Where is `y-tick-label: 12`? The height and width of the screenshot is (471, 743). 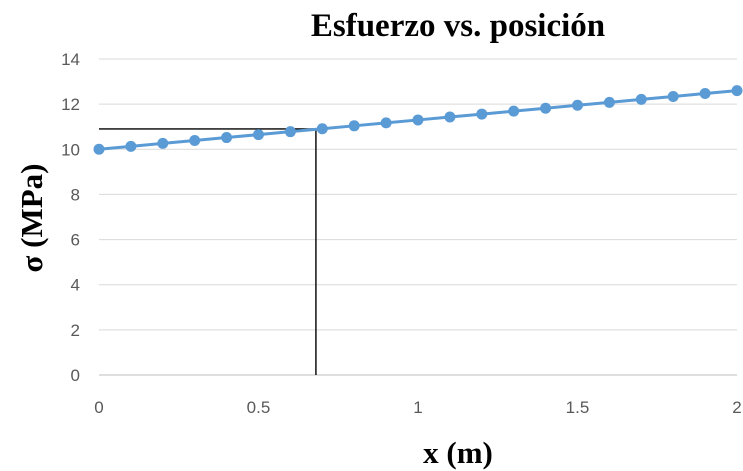 y-tick-label: 12 is located at coordinates (70, 104).